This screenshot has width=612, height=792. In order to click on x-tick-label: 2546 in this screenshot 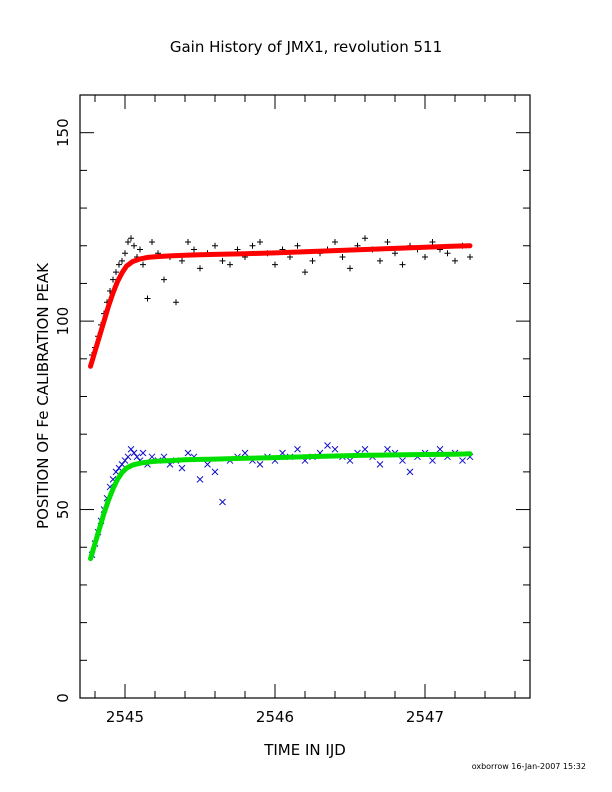, I will do `click(275, 717)`.